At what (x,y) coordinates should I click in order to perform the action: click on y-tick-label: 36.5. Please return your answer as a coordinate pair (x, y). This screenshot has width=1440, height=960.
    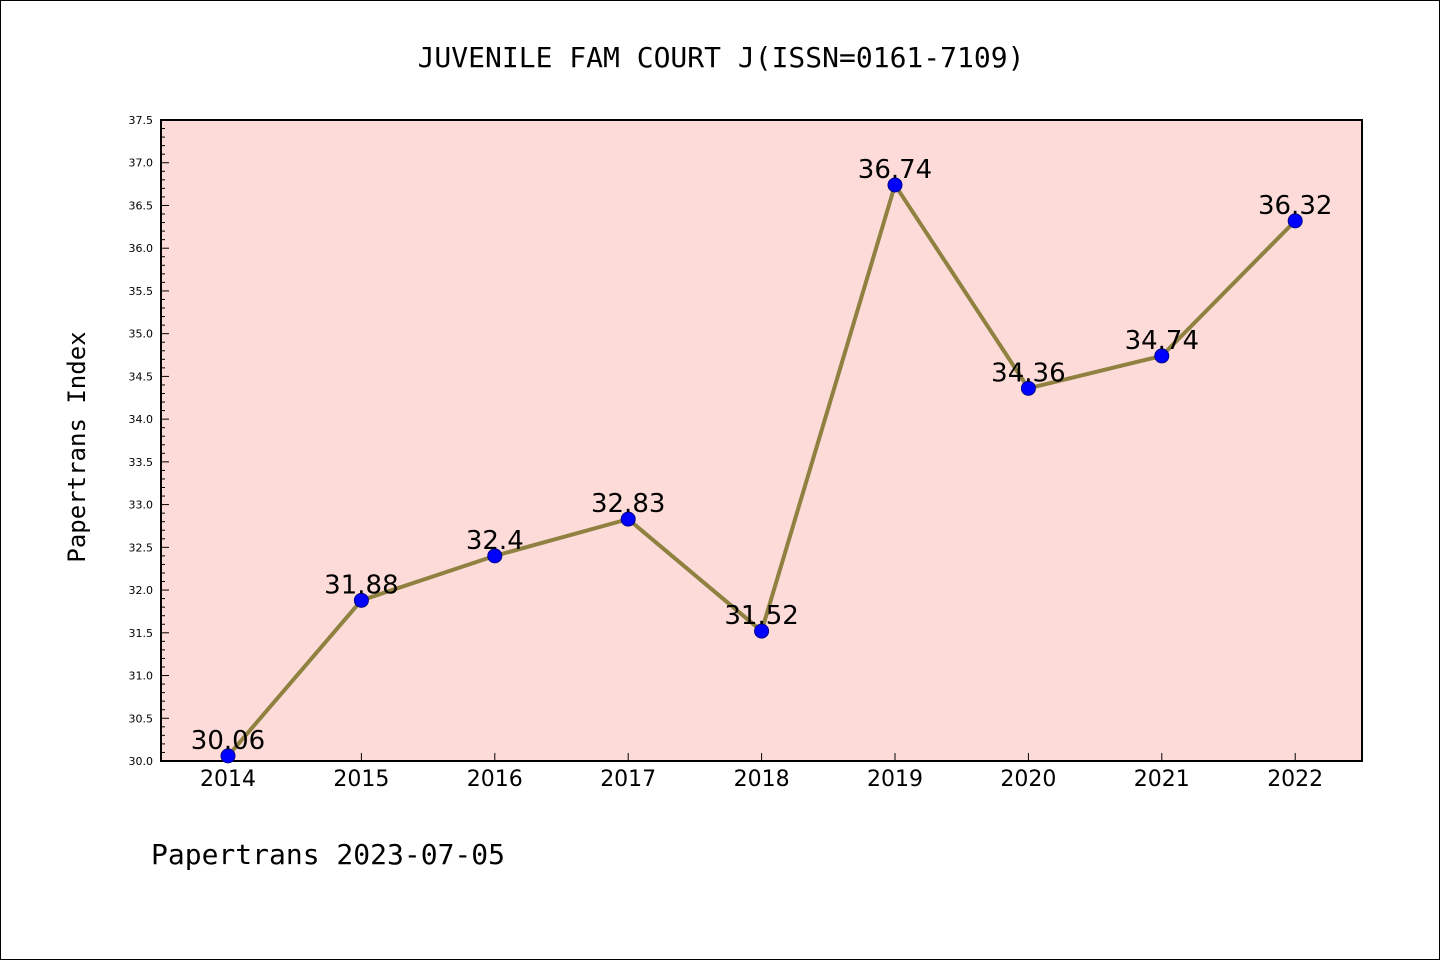
    Looking at the image, I should click on (141, 205).